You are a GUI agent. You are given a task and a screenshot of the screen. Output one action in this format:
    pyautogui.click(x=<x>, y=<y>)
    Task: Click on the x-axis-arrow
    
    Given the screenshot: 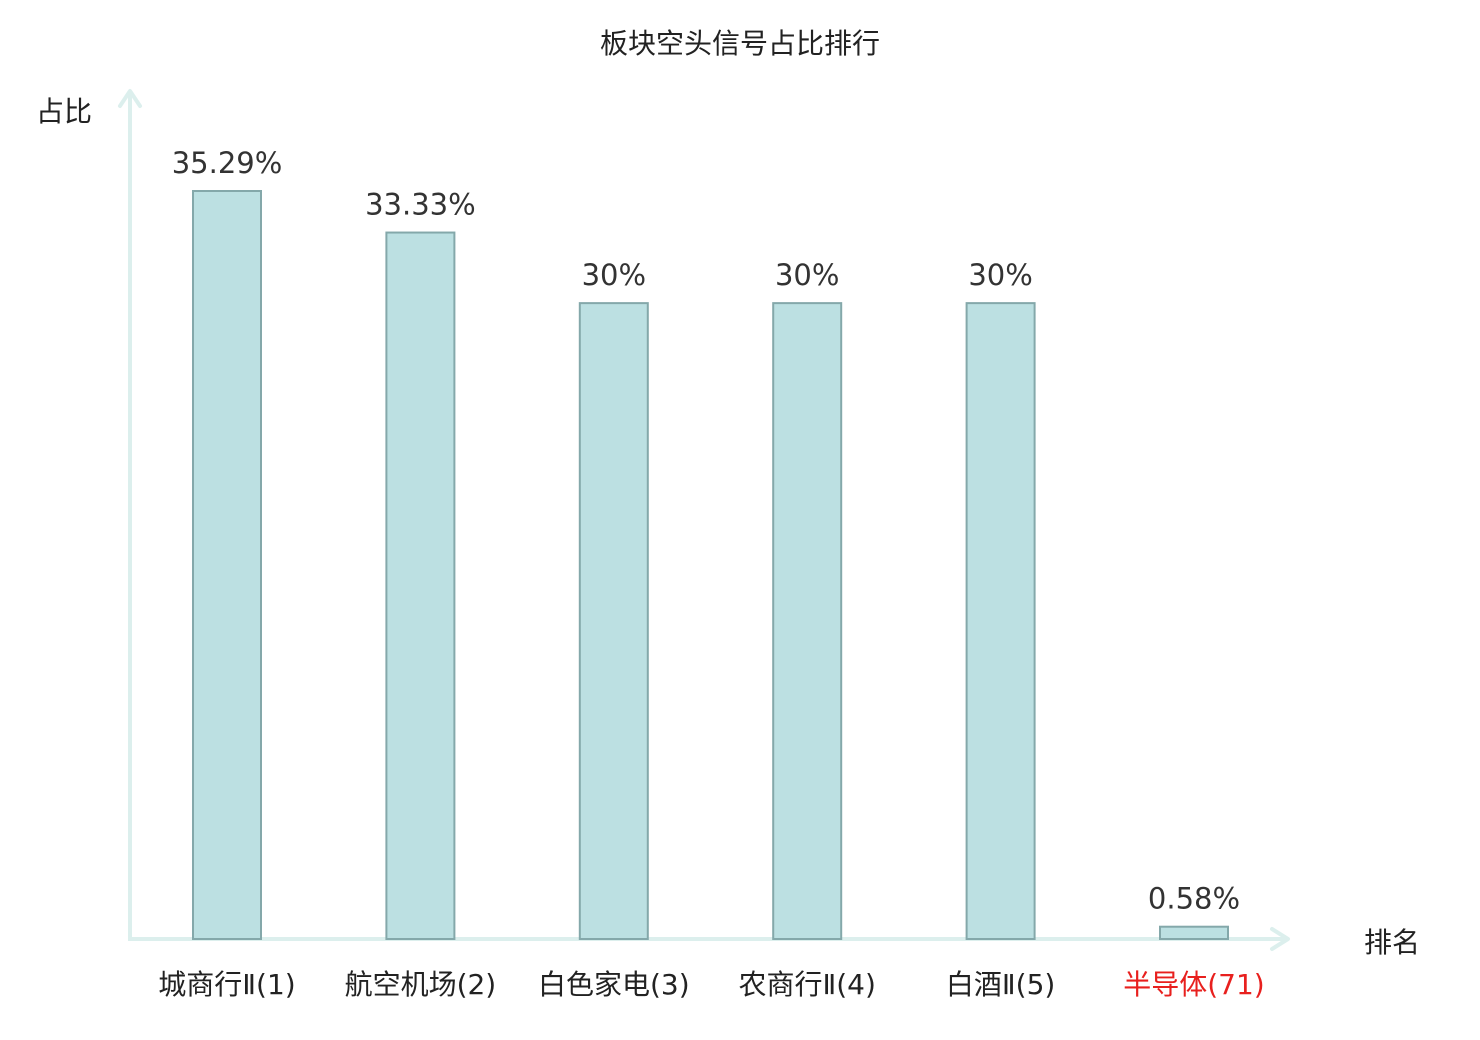 What is the action you would take?
    pyautogui.click(x=1280, y=939)
    